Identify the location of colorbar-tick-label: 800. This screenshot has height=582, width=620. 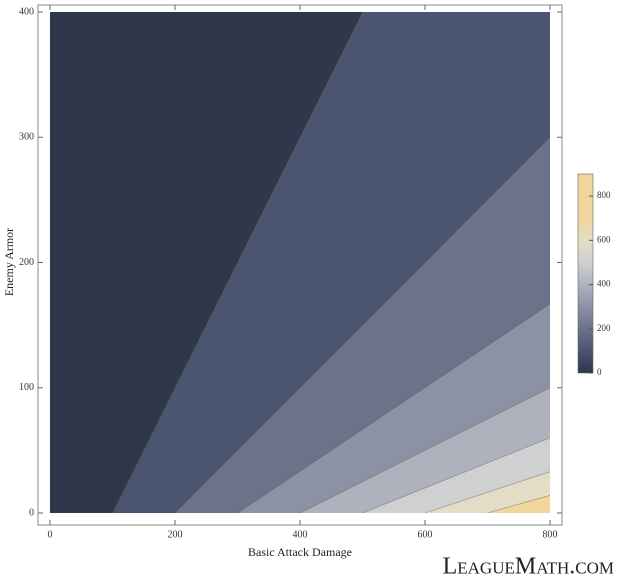
(604, 195).